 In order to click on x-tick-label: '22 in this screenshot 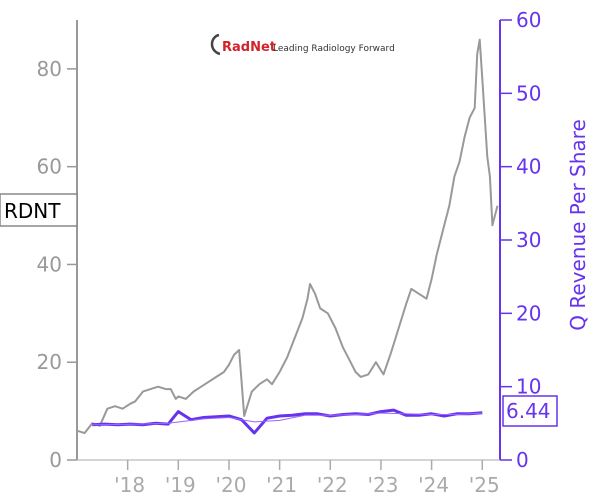, I will do `click(332, 485)`.